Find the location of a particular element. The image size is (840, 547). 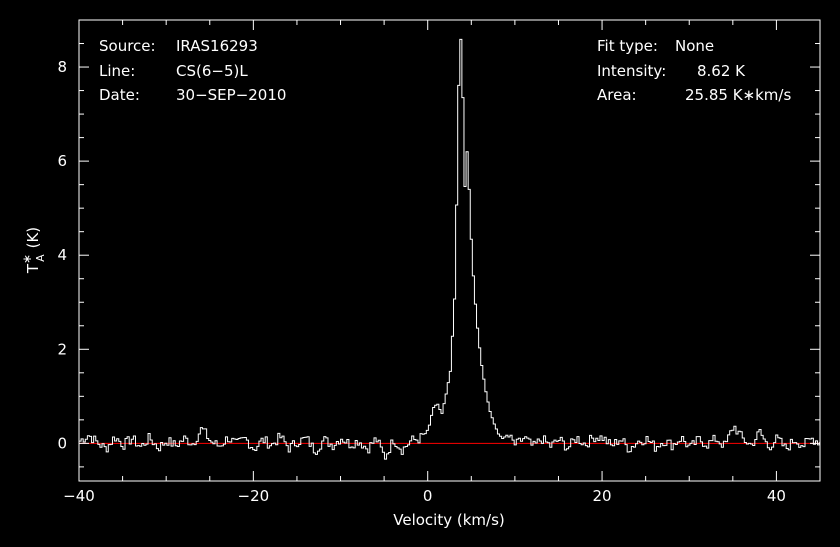

y-axis-title: T∗A (K) is located at coordinates (33, 250).